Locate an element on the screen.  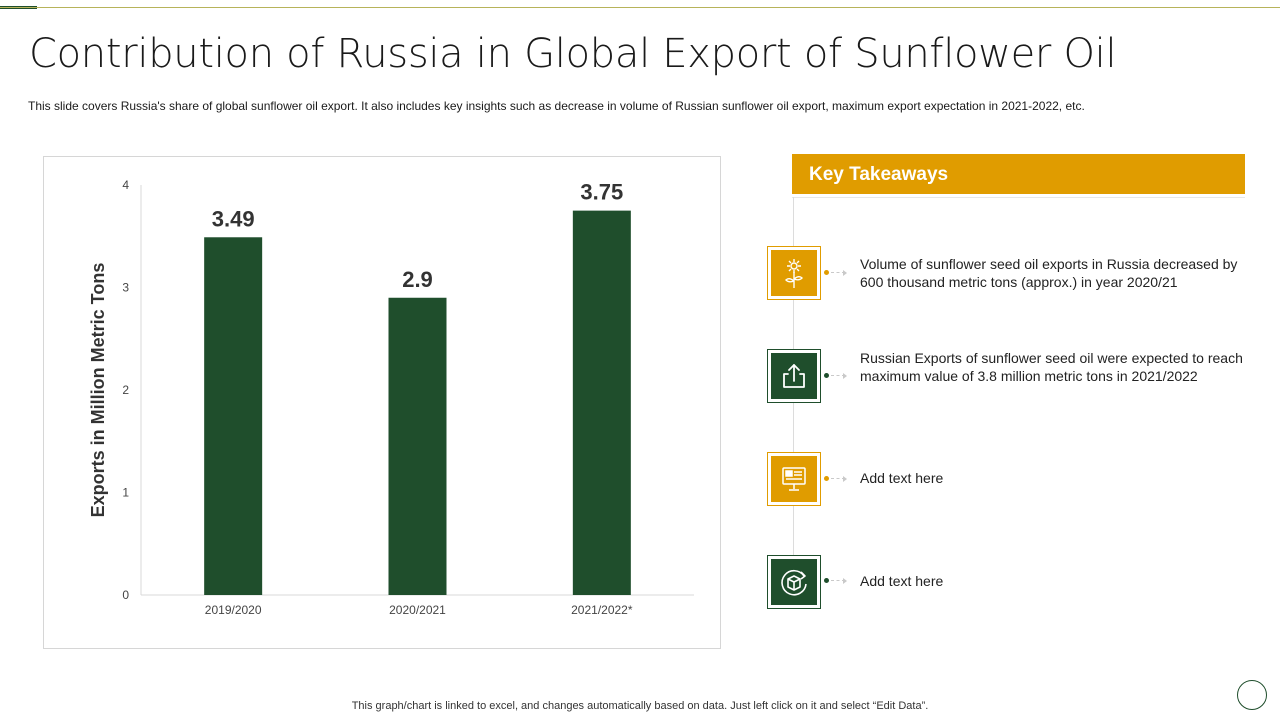
y-tick-label: 2 is located at coordinates (125, 390).